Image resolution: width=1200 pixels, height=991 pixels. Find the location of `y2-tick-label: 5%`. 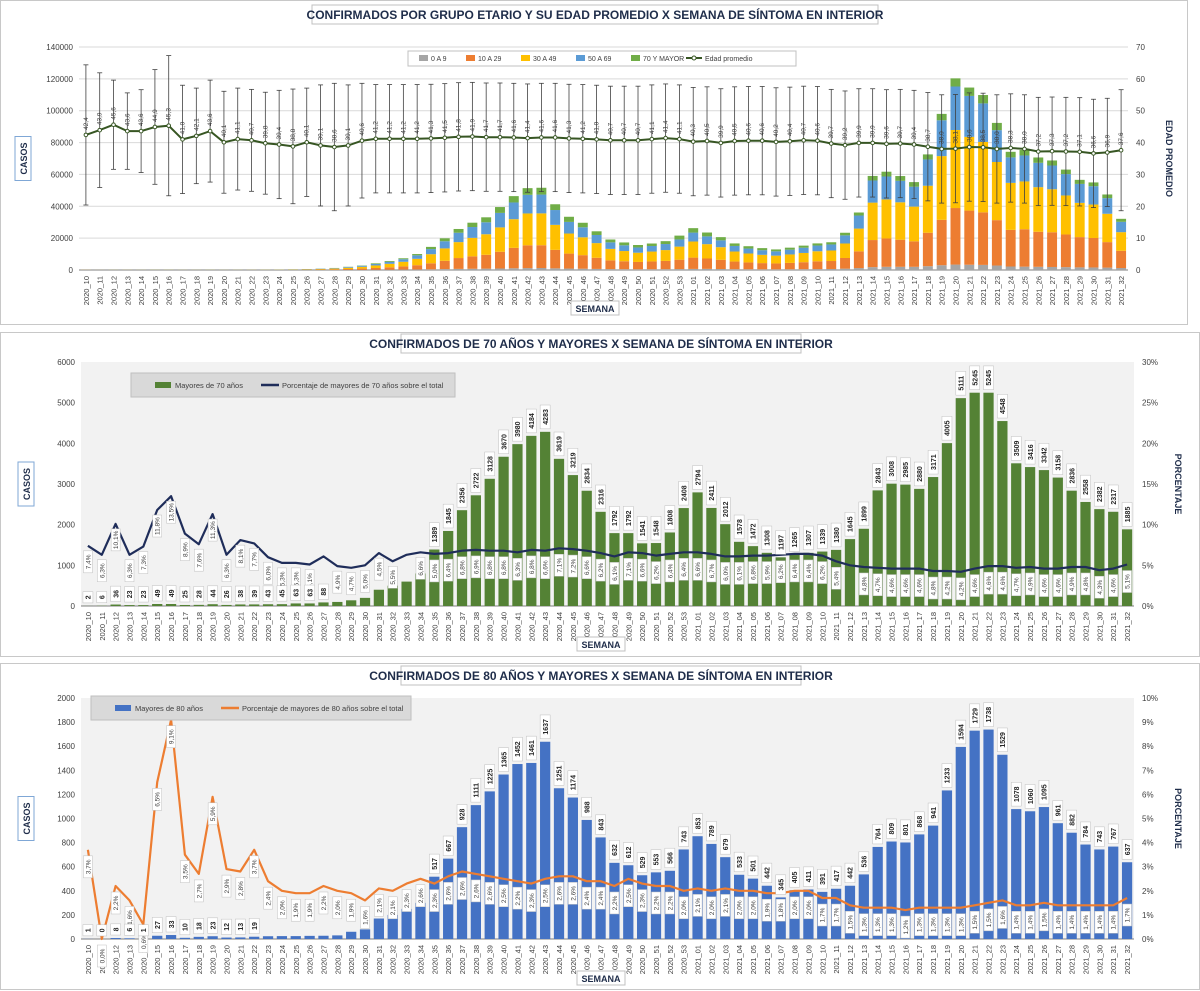

y2-tick-label: 5% is located at coordinates (1148, 819).